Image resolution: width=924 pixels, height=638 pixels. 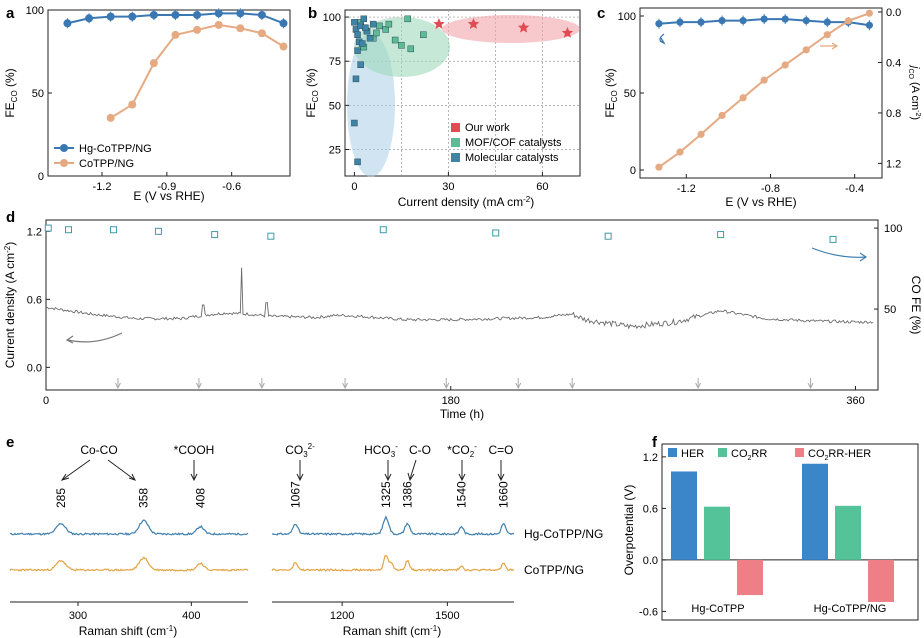 I want to click on c-ytick-label: 50, so click(x=630, y=94).